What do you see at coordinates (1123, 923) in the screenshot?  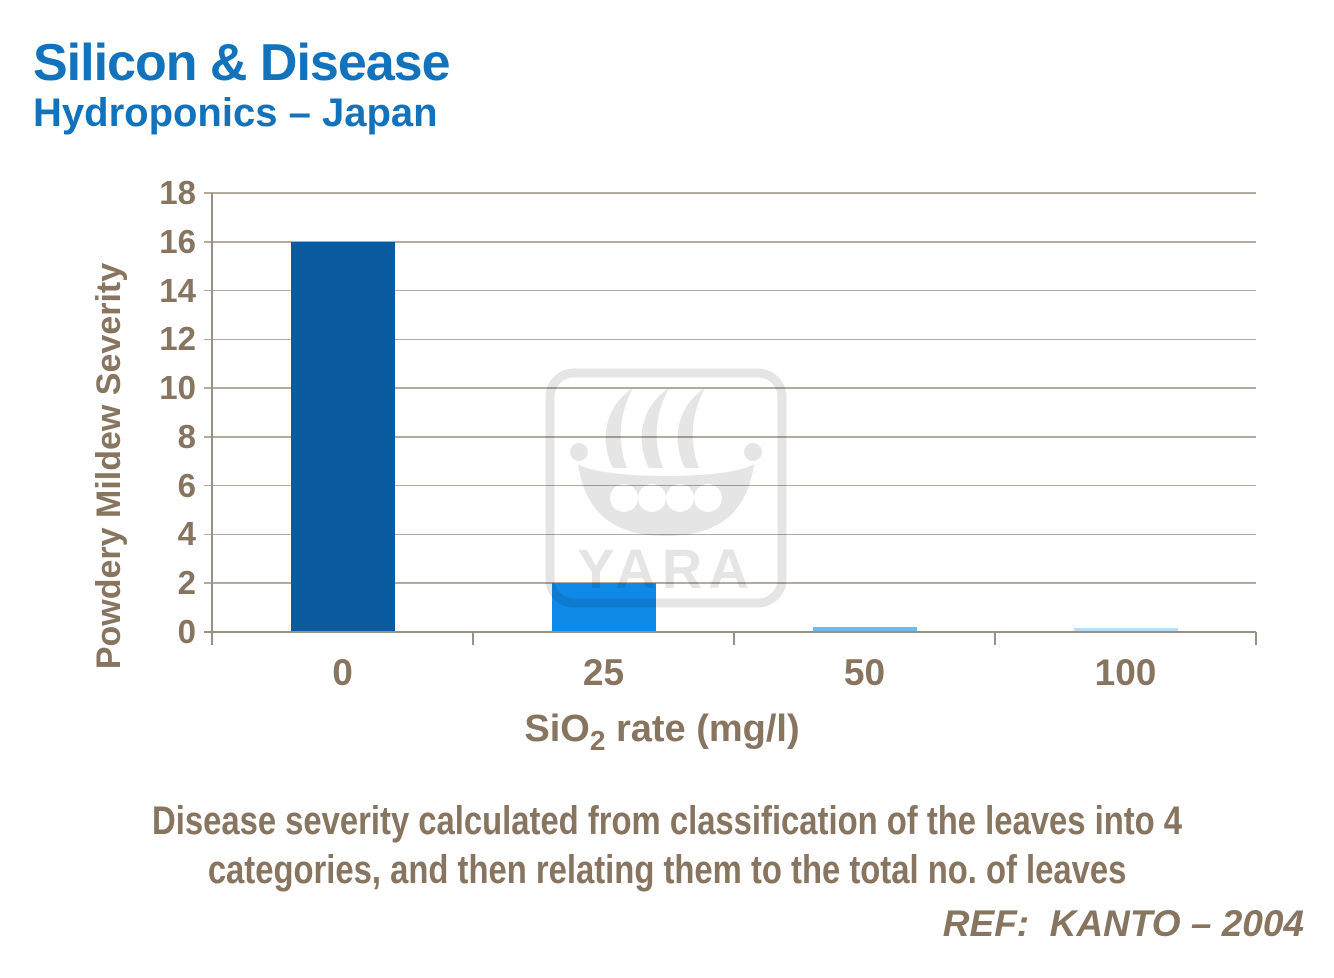 I see `reference-text: REF: KANTO – 2004` at bounding box center [1123, 923].